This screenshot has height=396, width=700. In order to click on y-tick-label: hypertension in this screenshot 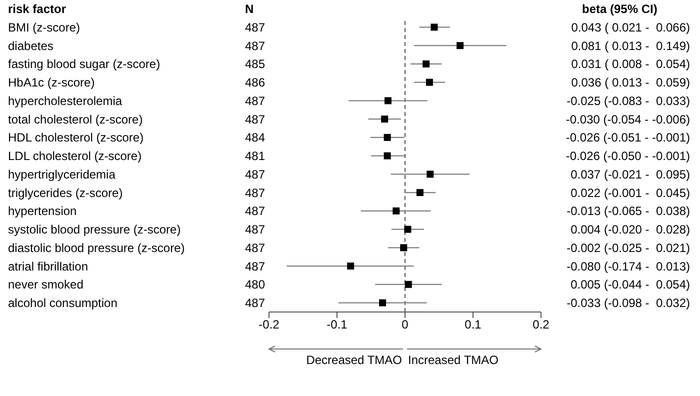, I will do `click(42, 211)`.